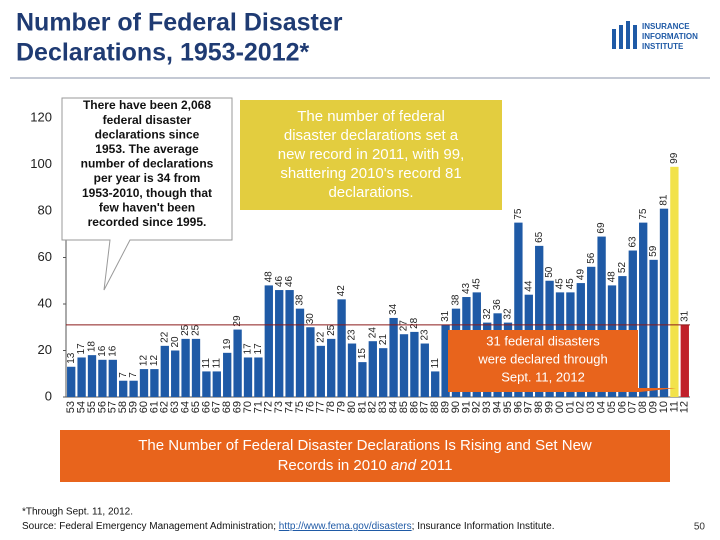  I want to click on data-label: 20, so click(175, 342).